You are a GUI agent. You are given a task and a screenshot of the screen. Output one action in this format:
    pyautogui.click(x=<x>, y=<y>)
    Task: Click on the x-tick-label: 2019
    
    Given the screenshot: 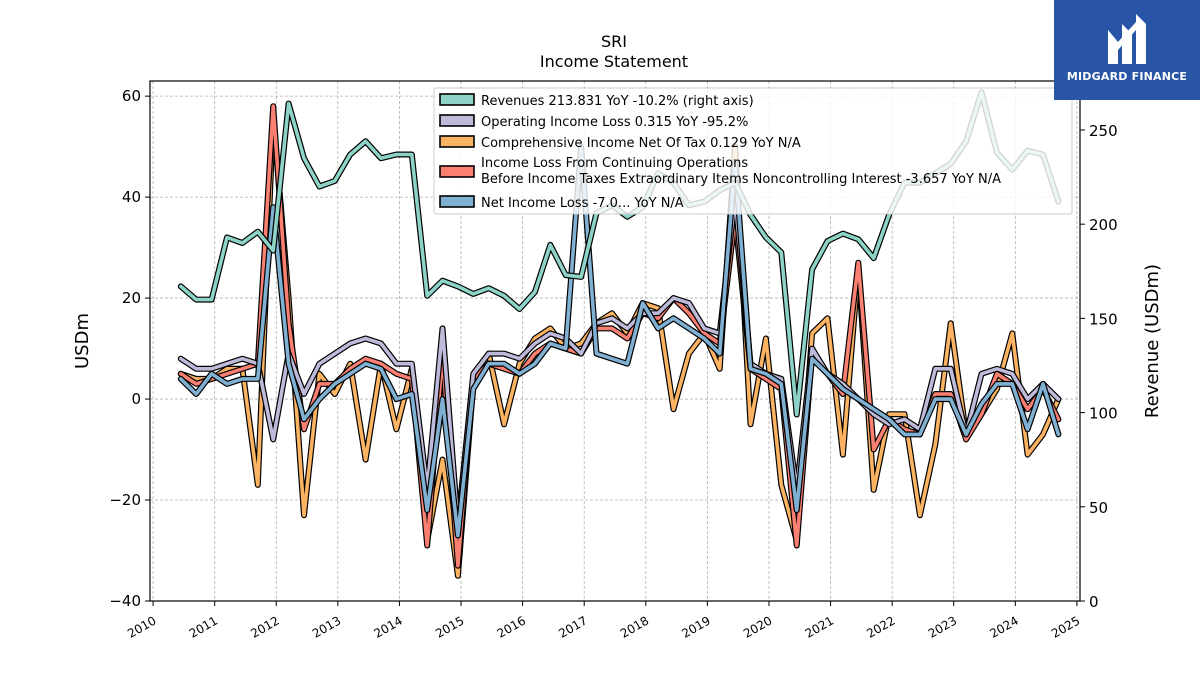 What is the action you would take?
    pyautogui.click(x=695, y=626)
    